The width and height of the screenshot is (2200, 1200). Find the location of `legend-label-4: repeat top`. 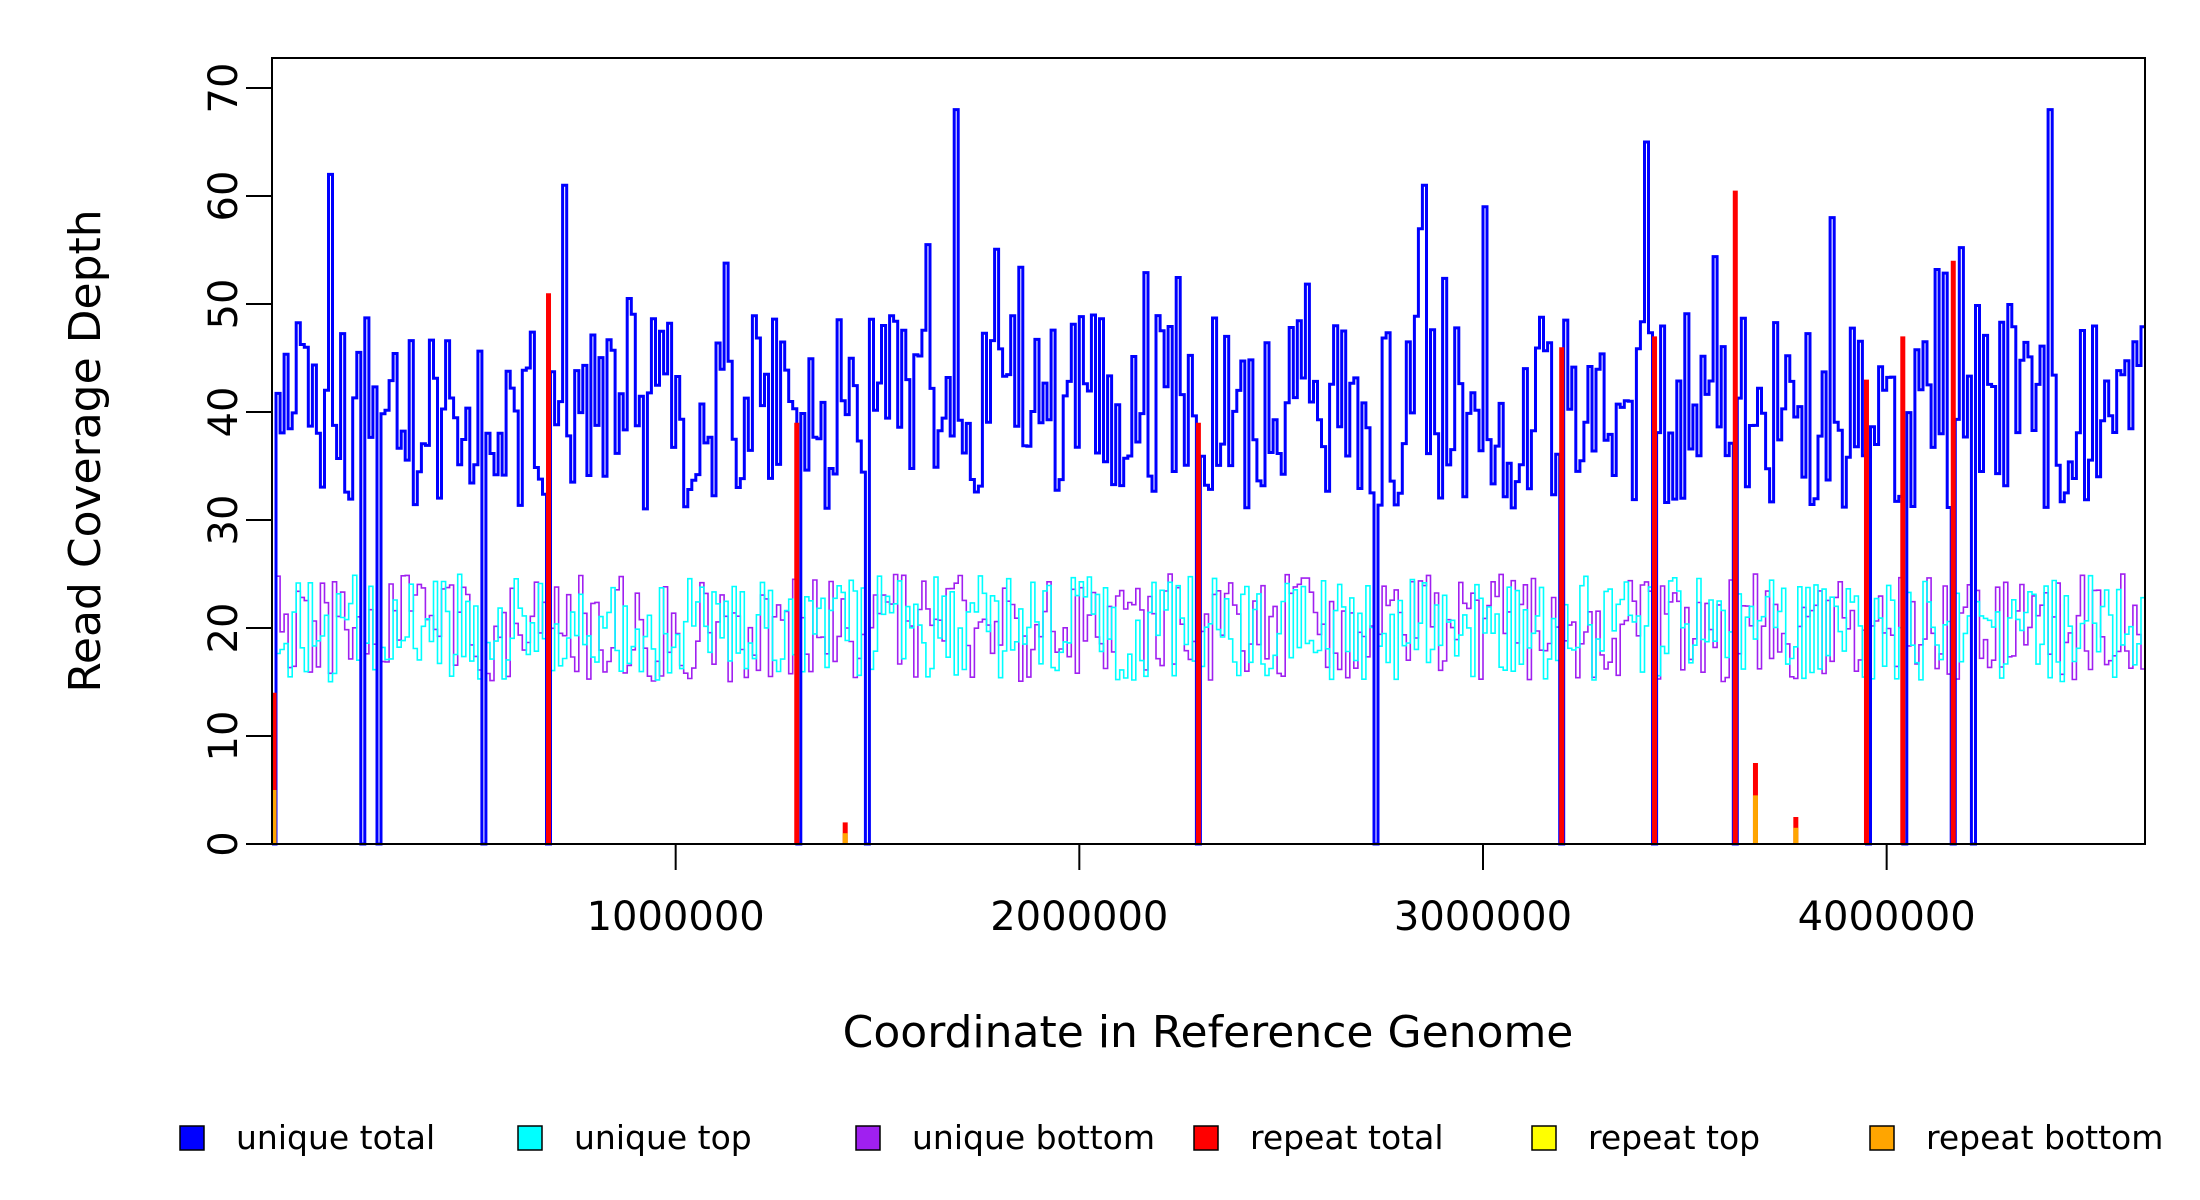

legend-label-4: repeat top is located at coordinates (1674, 1137).